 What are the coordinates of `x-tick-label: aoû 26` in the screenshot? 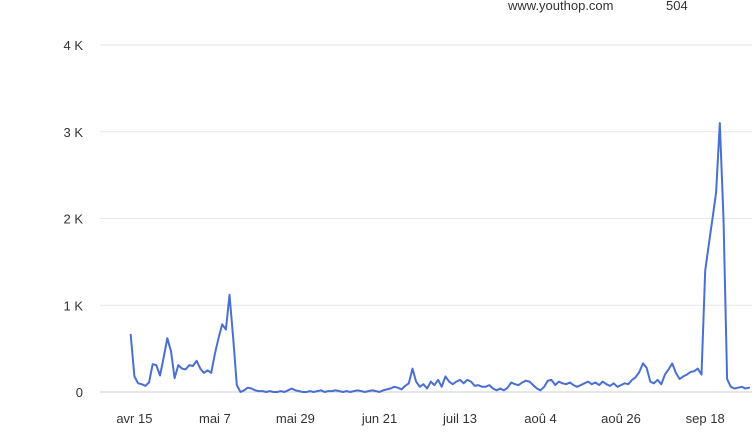 It's located at (621, 418).